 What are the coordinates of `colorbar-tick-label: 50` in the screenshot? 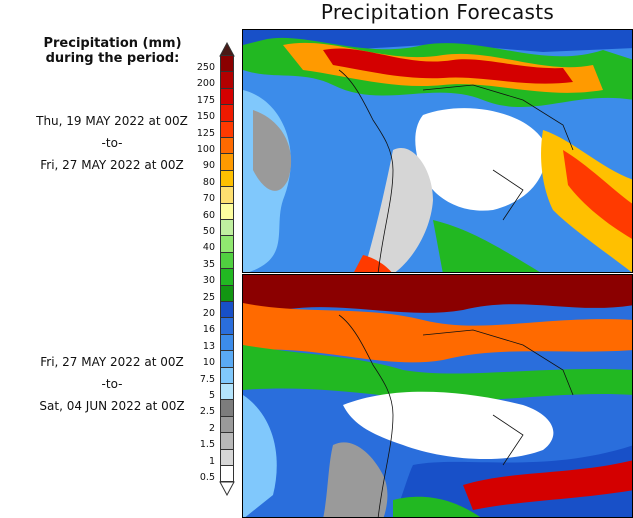 It's located at (208, 231).